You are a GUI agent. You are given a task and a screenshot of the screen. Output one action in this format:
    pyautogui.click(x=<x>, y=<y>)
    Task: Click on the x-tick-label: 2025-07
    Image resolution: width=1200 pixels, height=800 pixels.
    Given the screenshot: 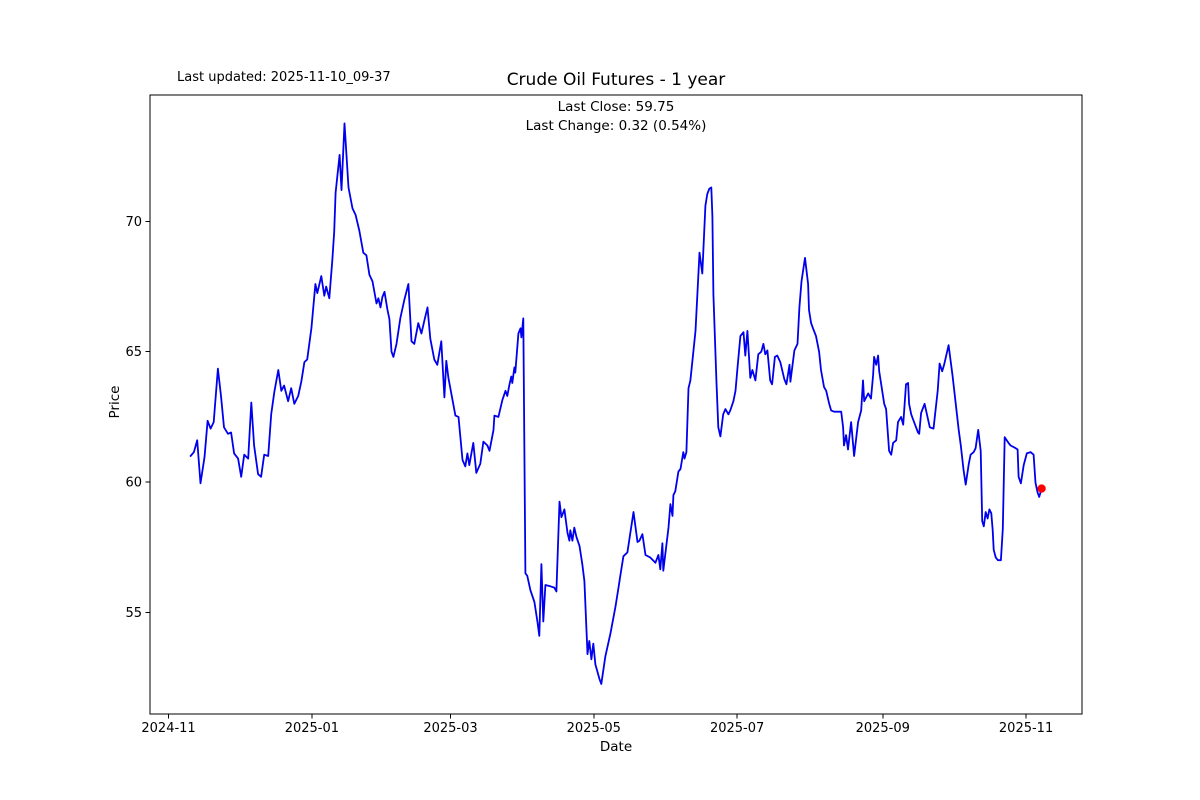 What is the action you would take?
    pyautogui.click(x=737, y=728)
    